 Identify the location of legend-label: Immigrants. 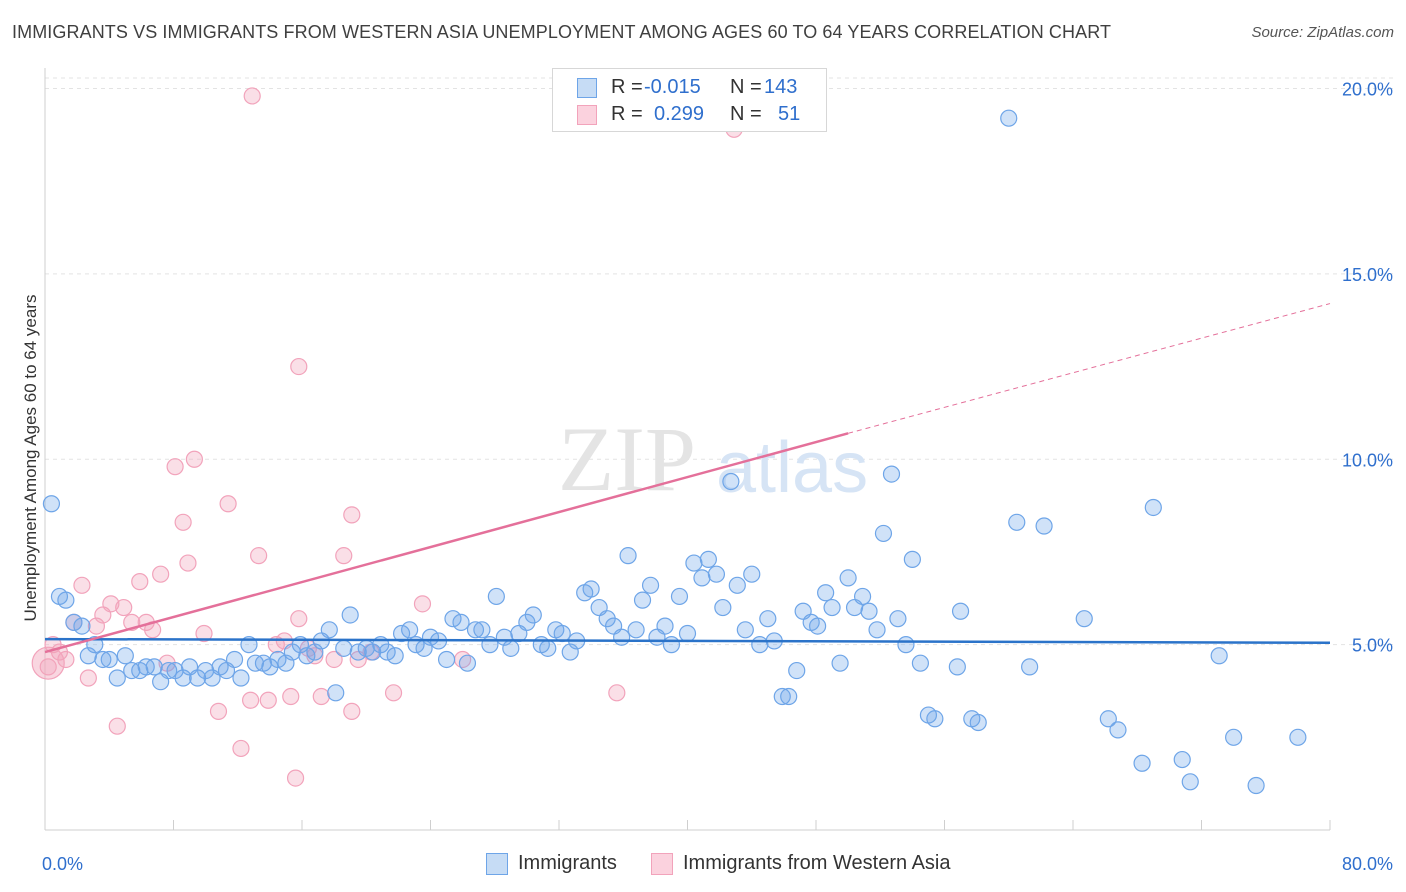
(567, 863).